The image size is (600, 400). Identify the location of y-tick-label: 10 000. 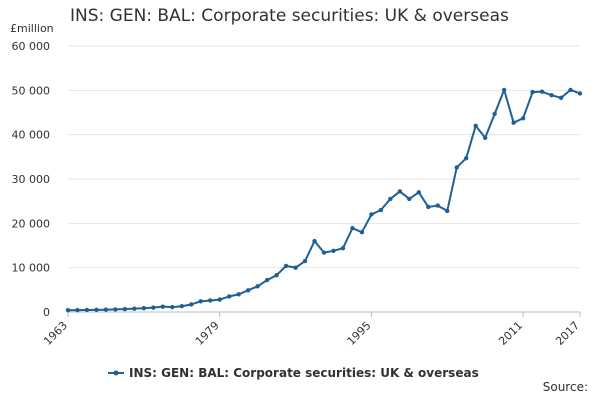
(31, 268).